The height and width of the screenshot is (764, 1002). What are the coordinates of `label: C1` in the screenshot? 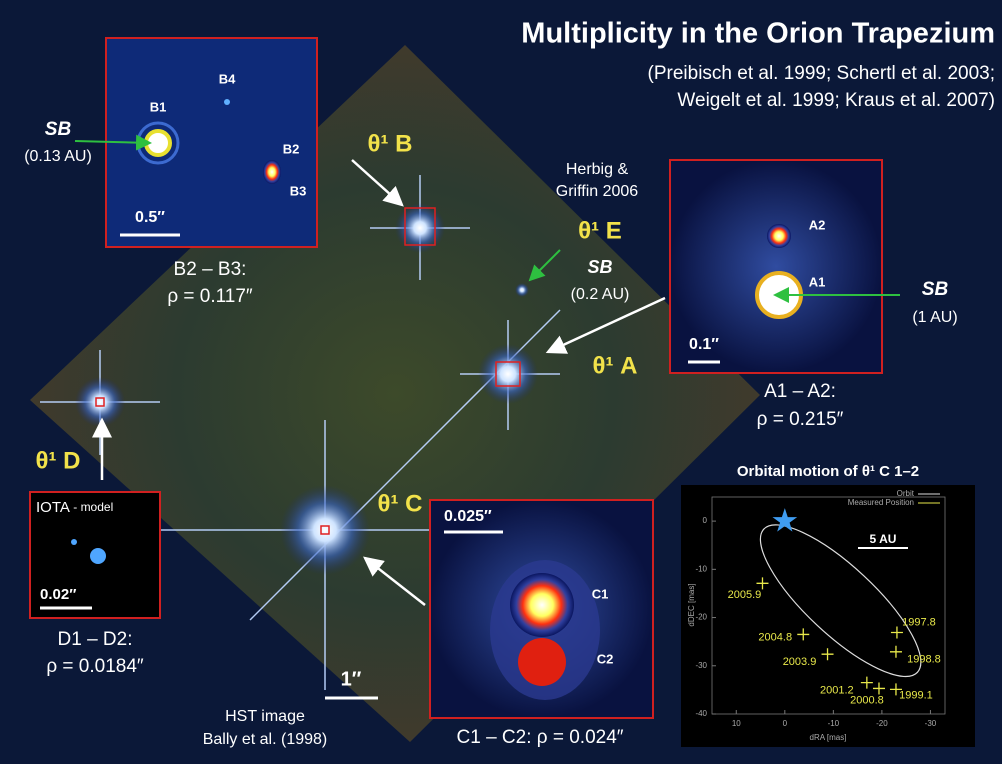 It's located at (600, 593).